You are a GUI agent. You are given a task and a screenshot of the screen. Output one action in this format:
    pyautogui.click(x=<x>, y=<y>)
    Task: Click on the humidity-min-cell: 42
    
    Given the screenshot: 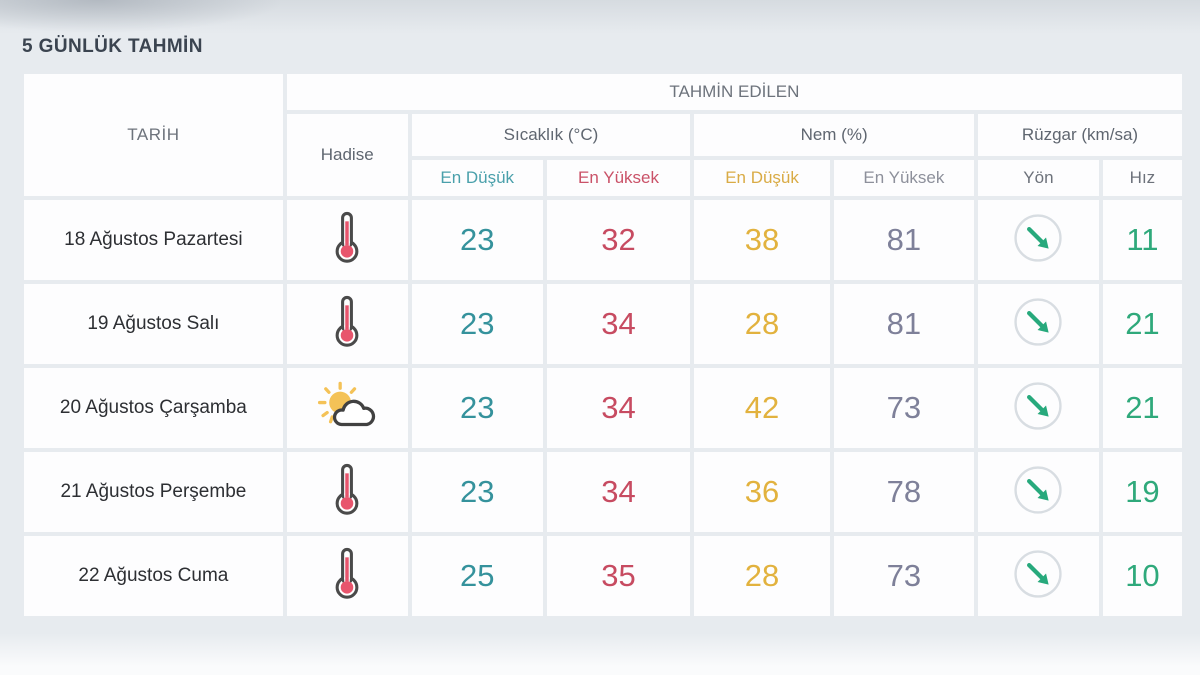 What is the action you would take?
    pyautogui.click(x=762, y=408)
    